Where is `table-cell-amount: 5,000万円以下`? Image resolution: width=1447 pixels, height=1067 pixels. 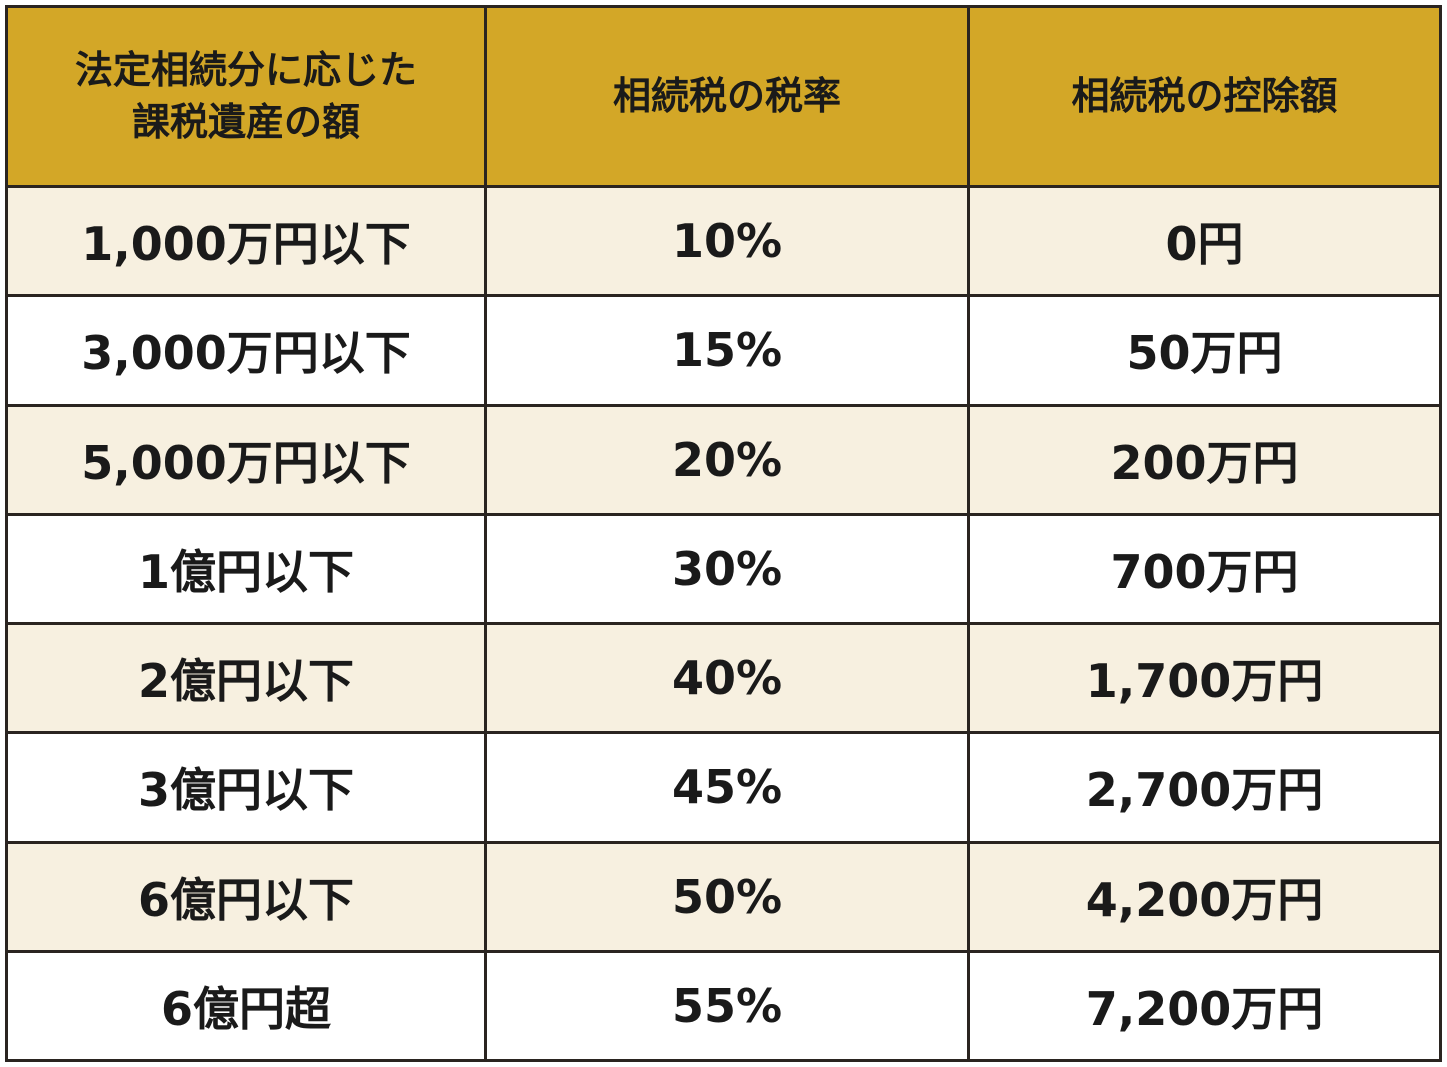 table-cell-amount: 5,000万円以下 is located at coordinates (246, 459).